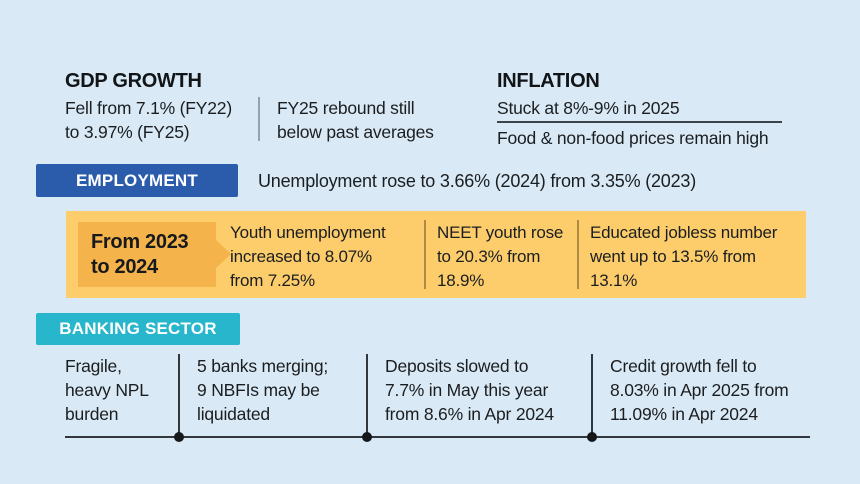 This screenshot has height=484, width=860. What do you see at coordinates (259, 119) in the screenshot?
I see `gdp-column-divider` at bounding box center [259, 119].